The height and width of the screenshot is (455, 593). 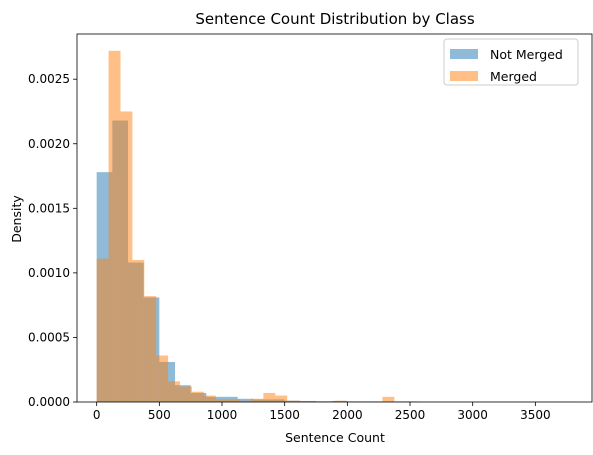 I want to click on x-tick-label: 1500, so click(x=284, y=415).